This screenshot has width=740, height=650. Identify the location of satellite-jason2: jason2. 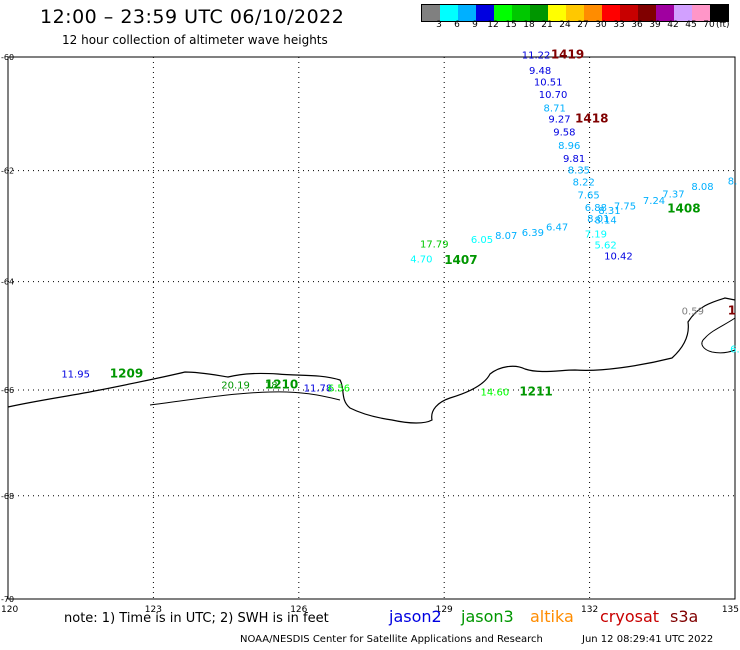
(415, 616).